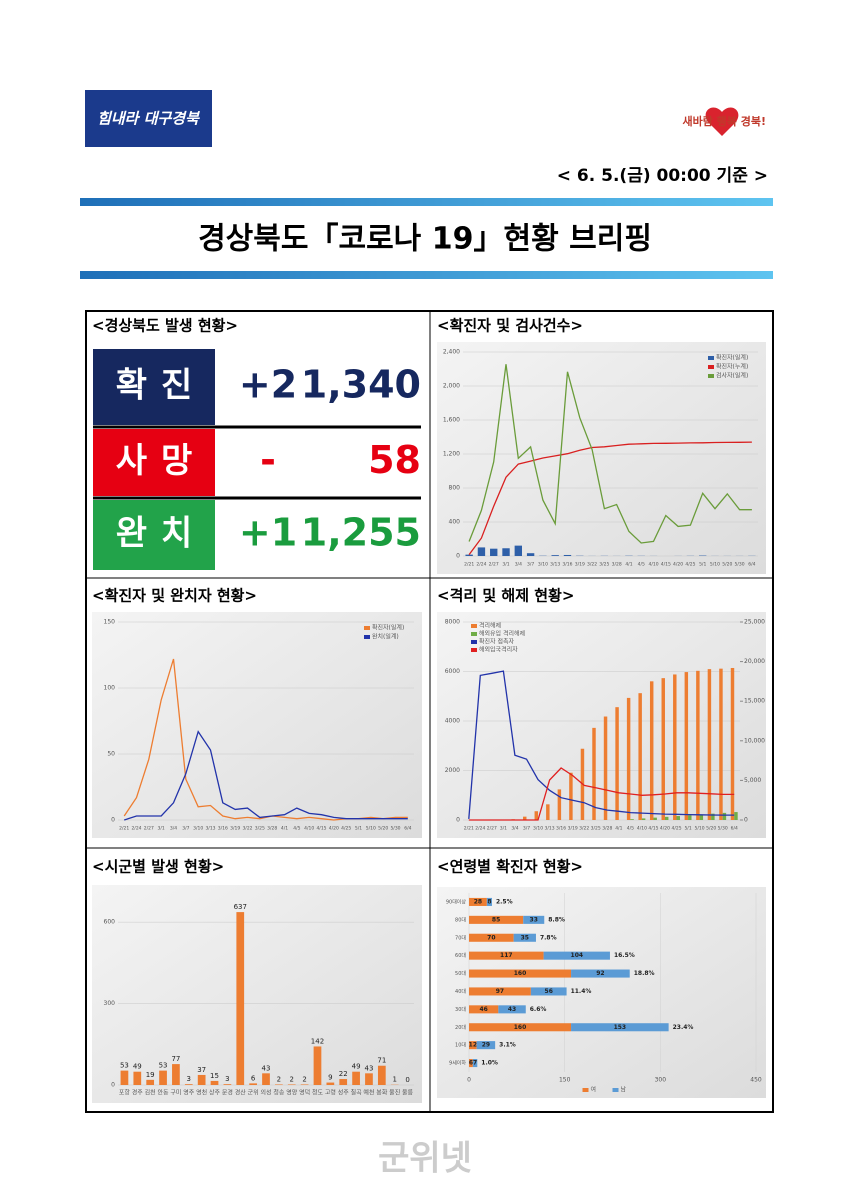 The image size is (850, 1202). Describe the element at coordinates (110, 922) in the screenshot. I see `y-tick-label: 600` at that location.